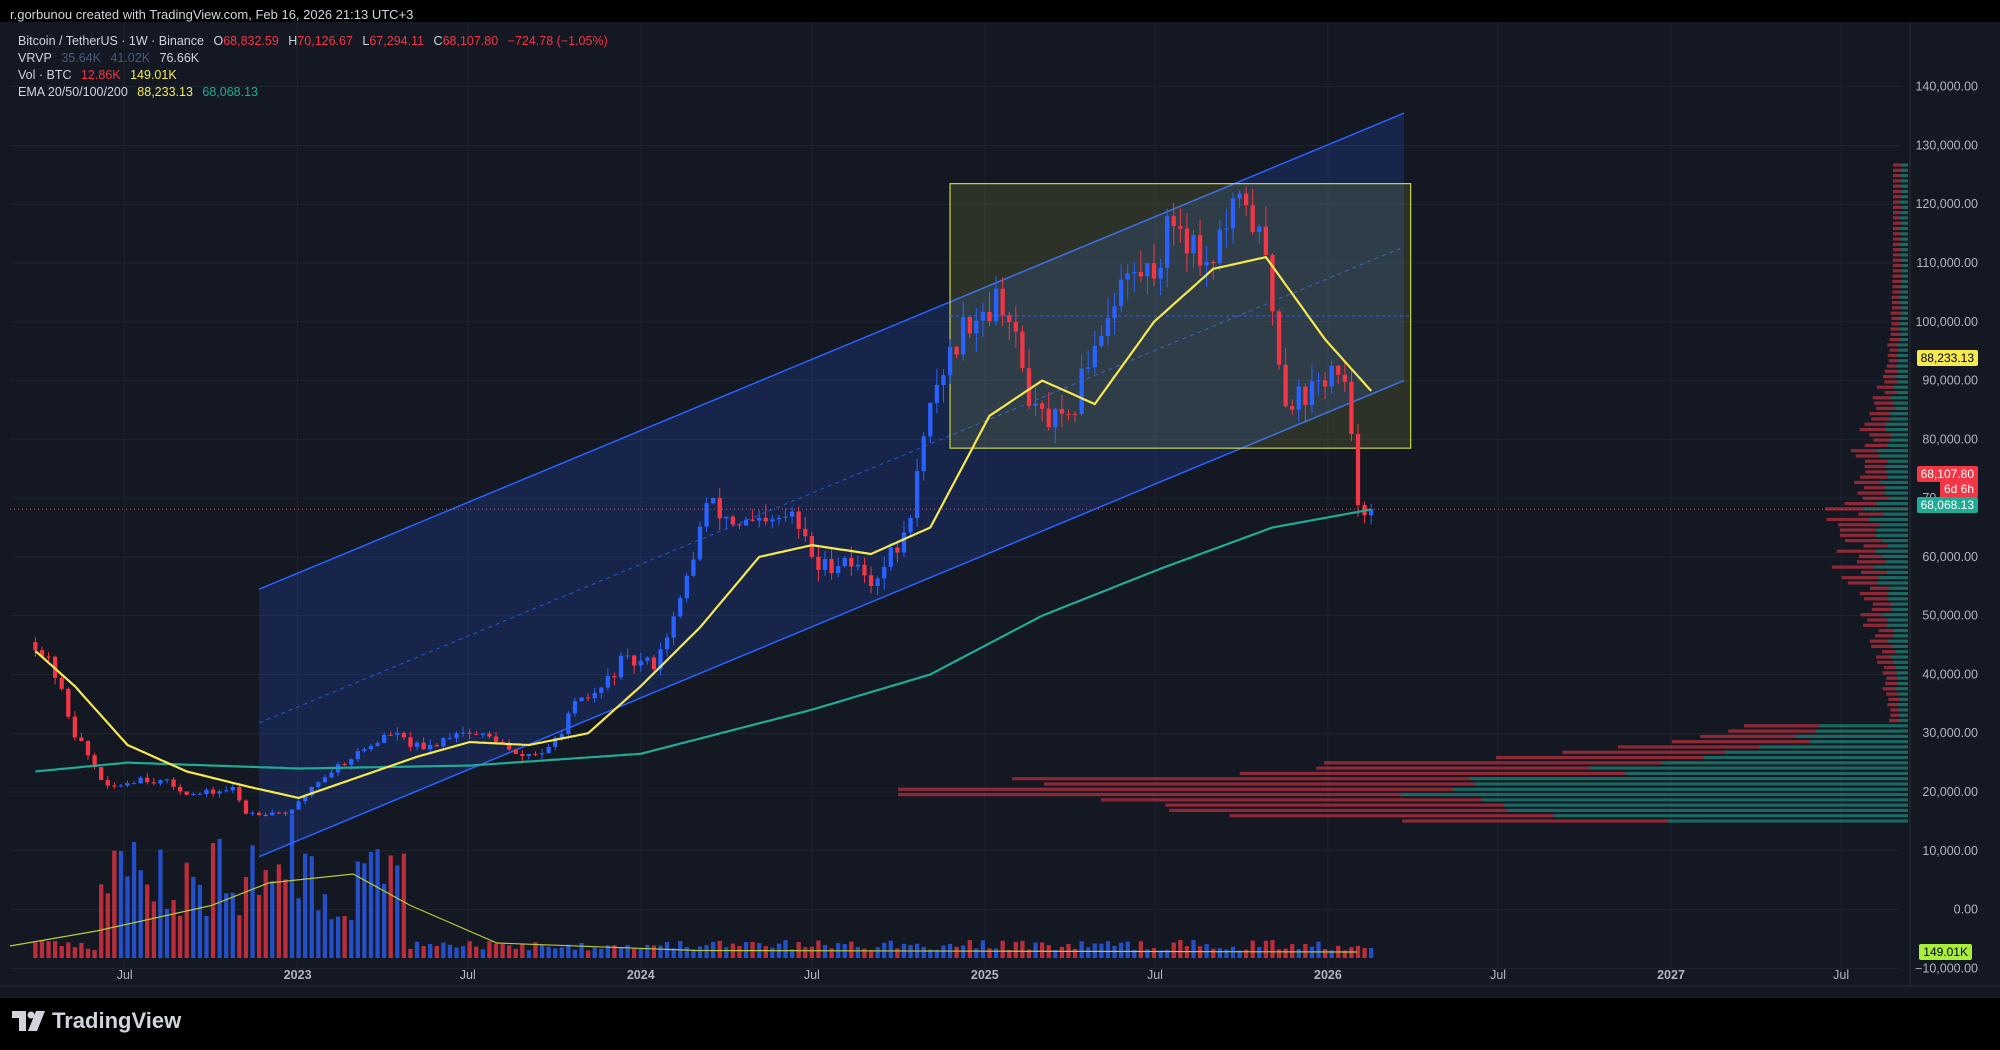  Describe the element at coordinates (1945, 952) in the screenshot. I see `volume-tag: 149.01K` at that location.